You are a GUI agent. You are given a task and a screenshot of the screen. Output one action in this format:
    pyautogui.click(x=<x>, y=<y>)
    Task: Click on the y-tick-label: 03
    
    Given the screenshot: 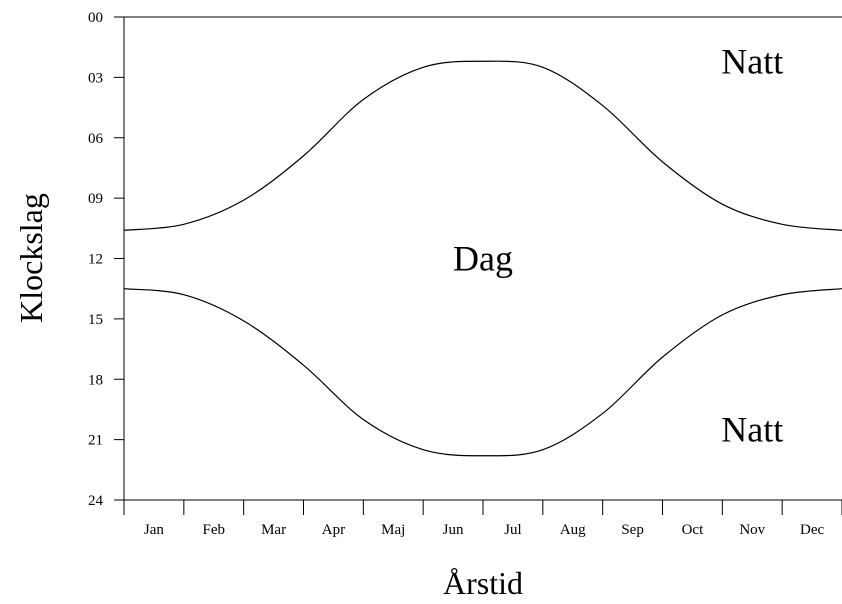 What is the action you would take?
    pyautogui.click(x=95, y=78)
    